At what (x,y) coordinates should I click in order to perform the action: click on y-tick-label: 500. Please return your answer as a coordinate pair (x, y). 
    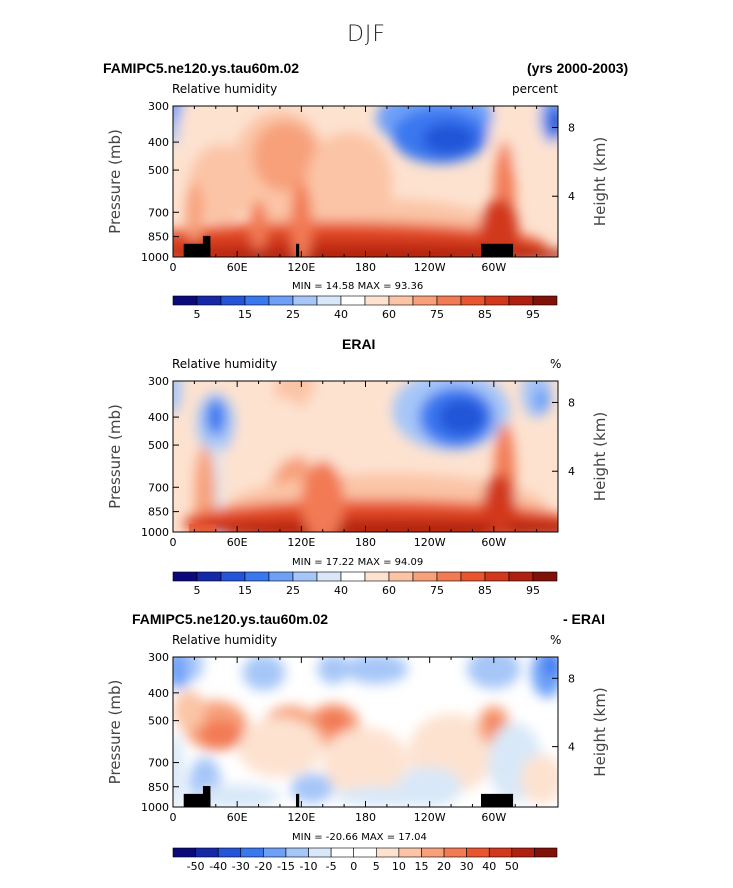
    Looking at the image, I should click on (158, 170).